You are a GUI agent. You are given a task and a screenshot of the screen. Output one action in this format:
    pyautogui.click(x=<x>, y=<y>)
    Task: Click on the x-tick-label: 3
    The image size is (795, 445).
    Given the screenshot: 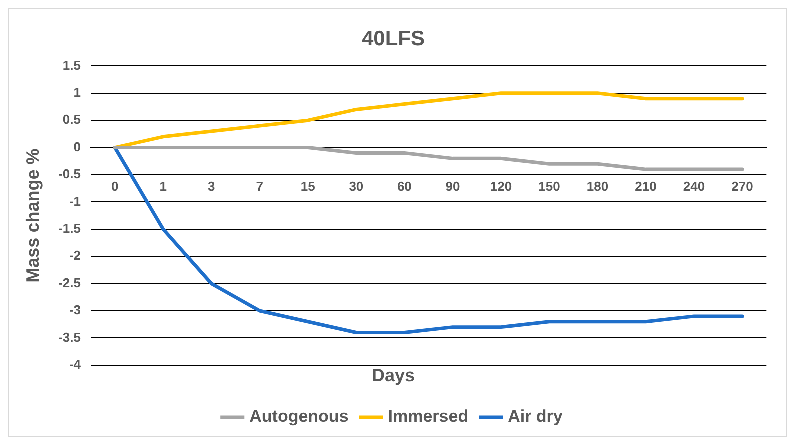 What is the action you would take?
    pyautogui.click(x=212, y=186)
    